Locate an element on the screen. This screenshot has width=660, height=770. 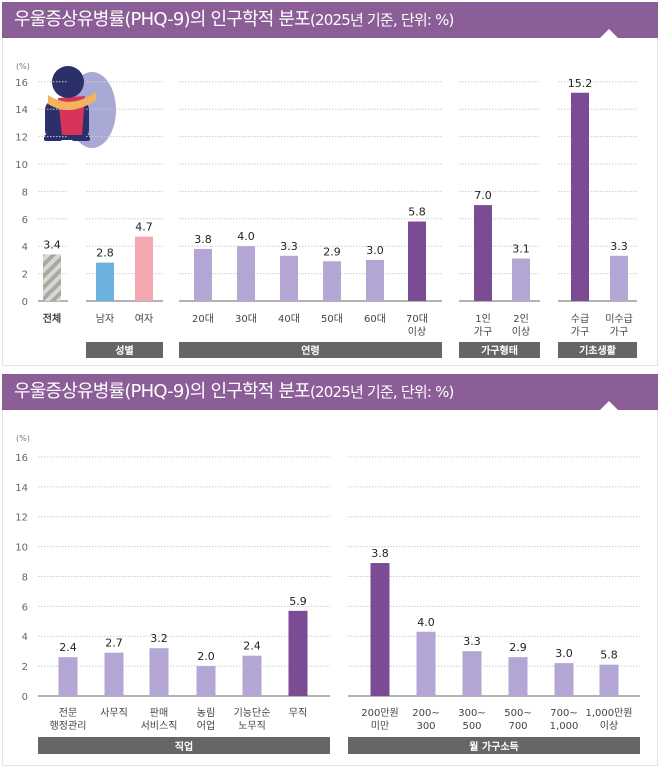
category-label: 200~ 300 is located at coordinates (425, 720).